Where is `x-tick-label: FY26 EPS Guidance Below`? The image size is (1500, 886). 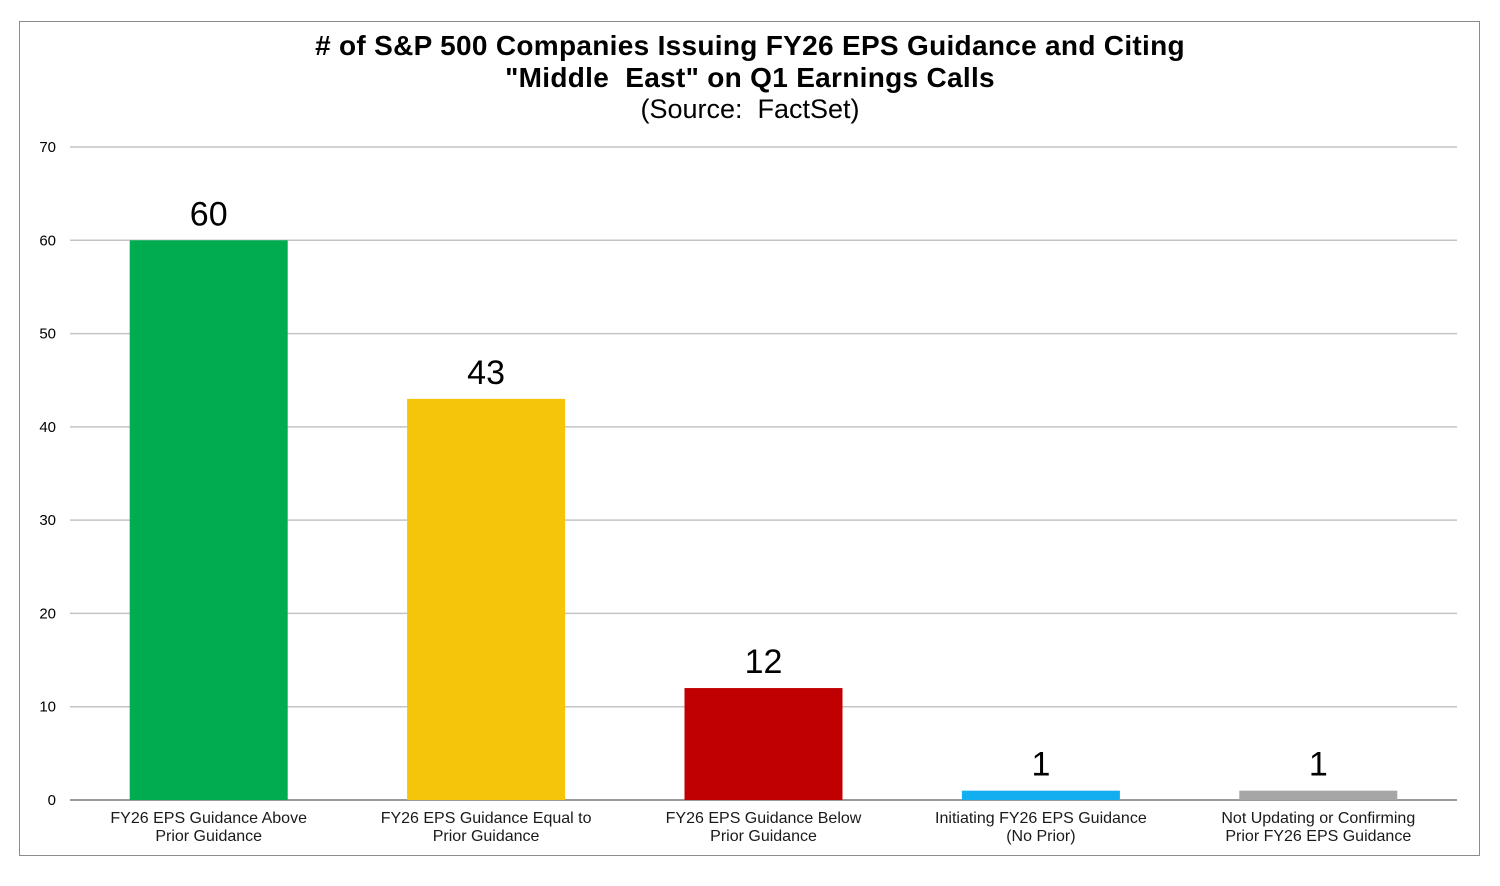 x-tick-label: FY26 EPS Guidance Below is located at coordinates (764, 818).